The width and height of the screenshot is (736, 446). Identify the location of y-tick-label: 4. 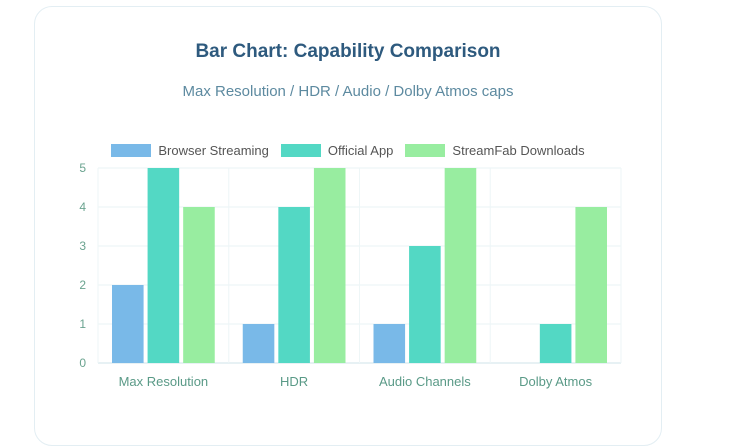
(82, 207).